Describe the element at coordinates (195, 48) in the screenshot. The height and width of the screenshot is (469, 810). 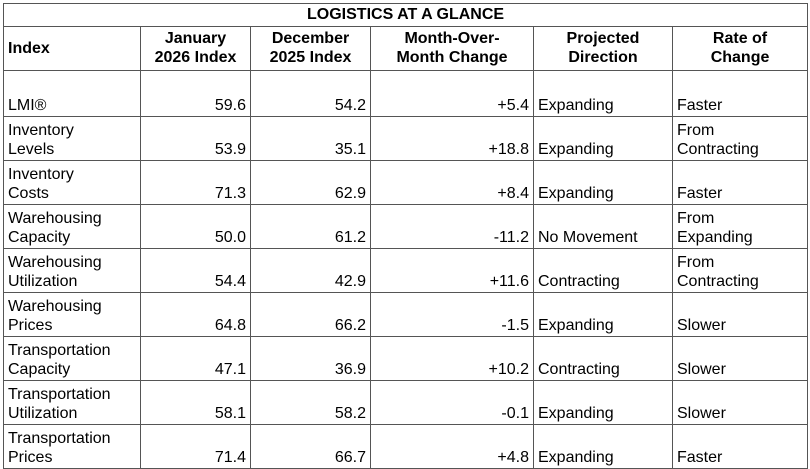
I see `header-january: January 2026 Index` at that location.